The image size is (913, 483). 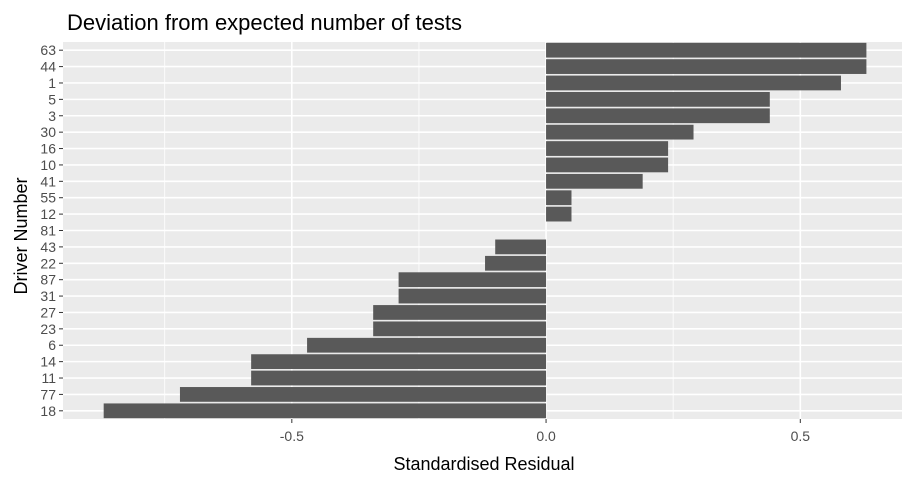 I want to click on y-tick-label: 27, so click(x=48, y=312).